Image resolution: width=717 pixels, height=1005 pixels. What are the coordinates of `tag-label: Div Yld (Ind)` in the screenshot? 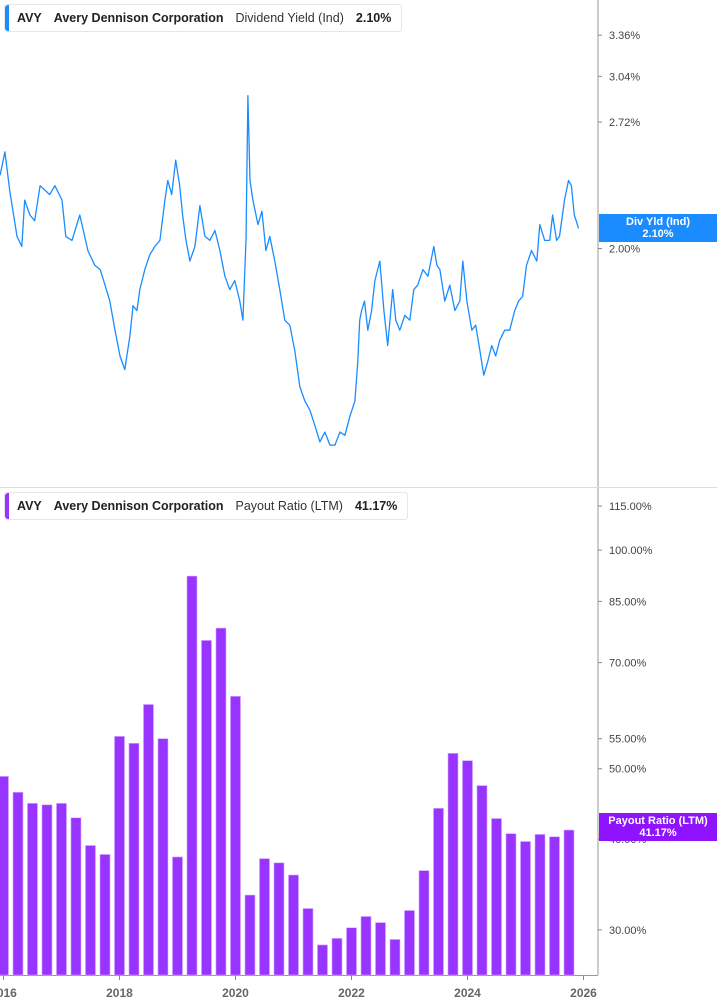 It's located at (658, 222).